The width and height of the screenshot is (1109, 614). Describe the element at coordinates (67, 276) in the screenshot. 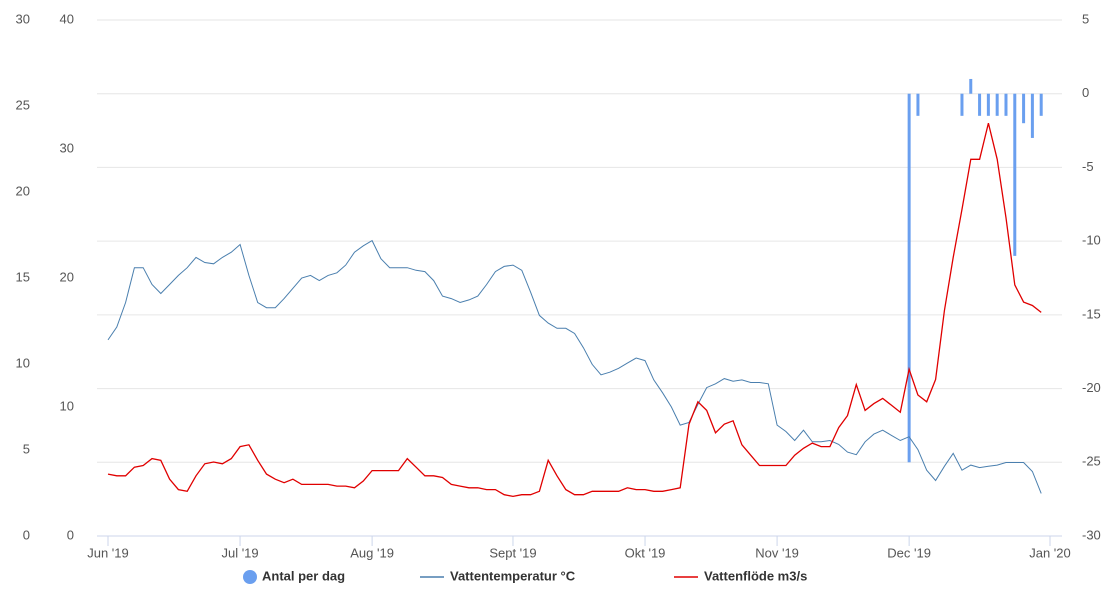

I see `y-tick-label: 20` at that location.